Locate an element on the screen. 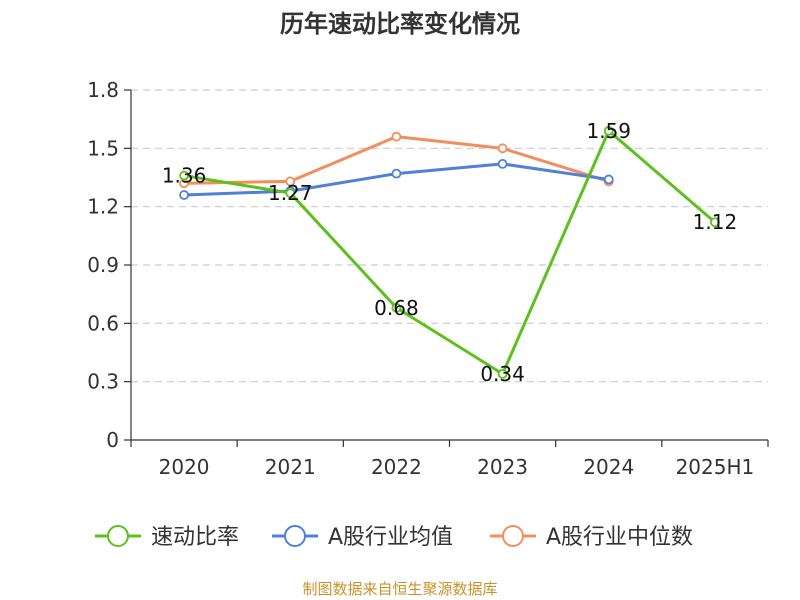 This screenshot has width=800, height=600. source-note: 制图数据来自恒生聚源数据库 is located at coordinates (399, 589).